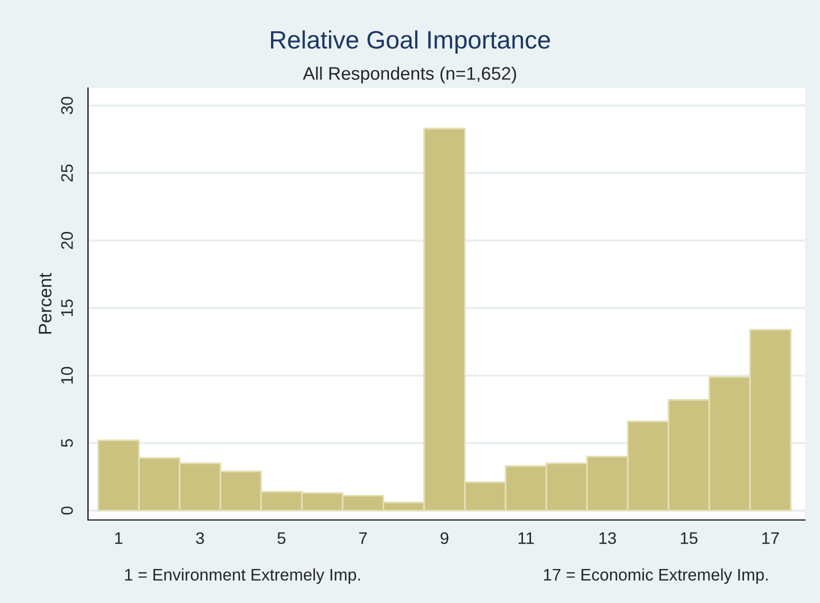 Image resolution: width=820 pixels, height=603 pixels. What do you see at coordinates (526, 538) in the screenshot?
I see `x-tick-label: 11` at bounding box center [526, 538].